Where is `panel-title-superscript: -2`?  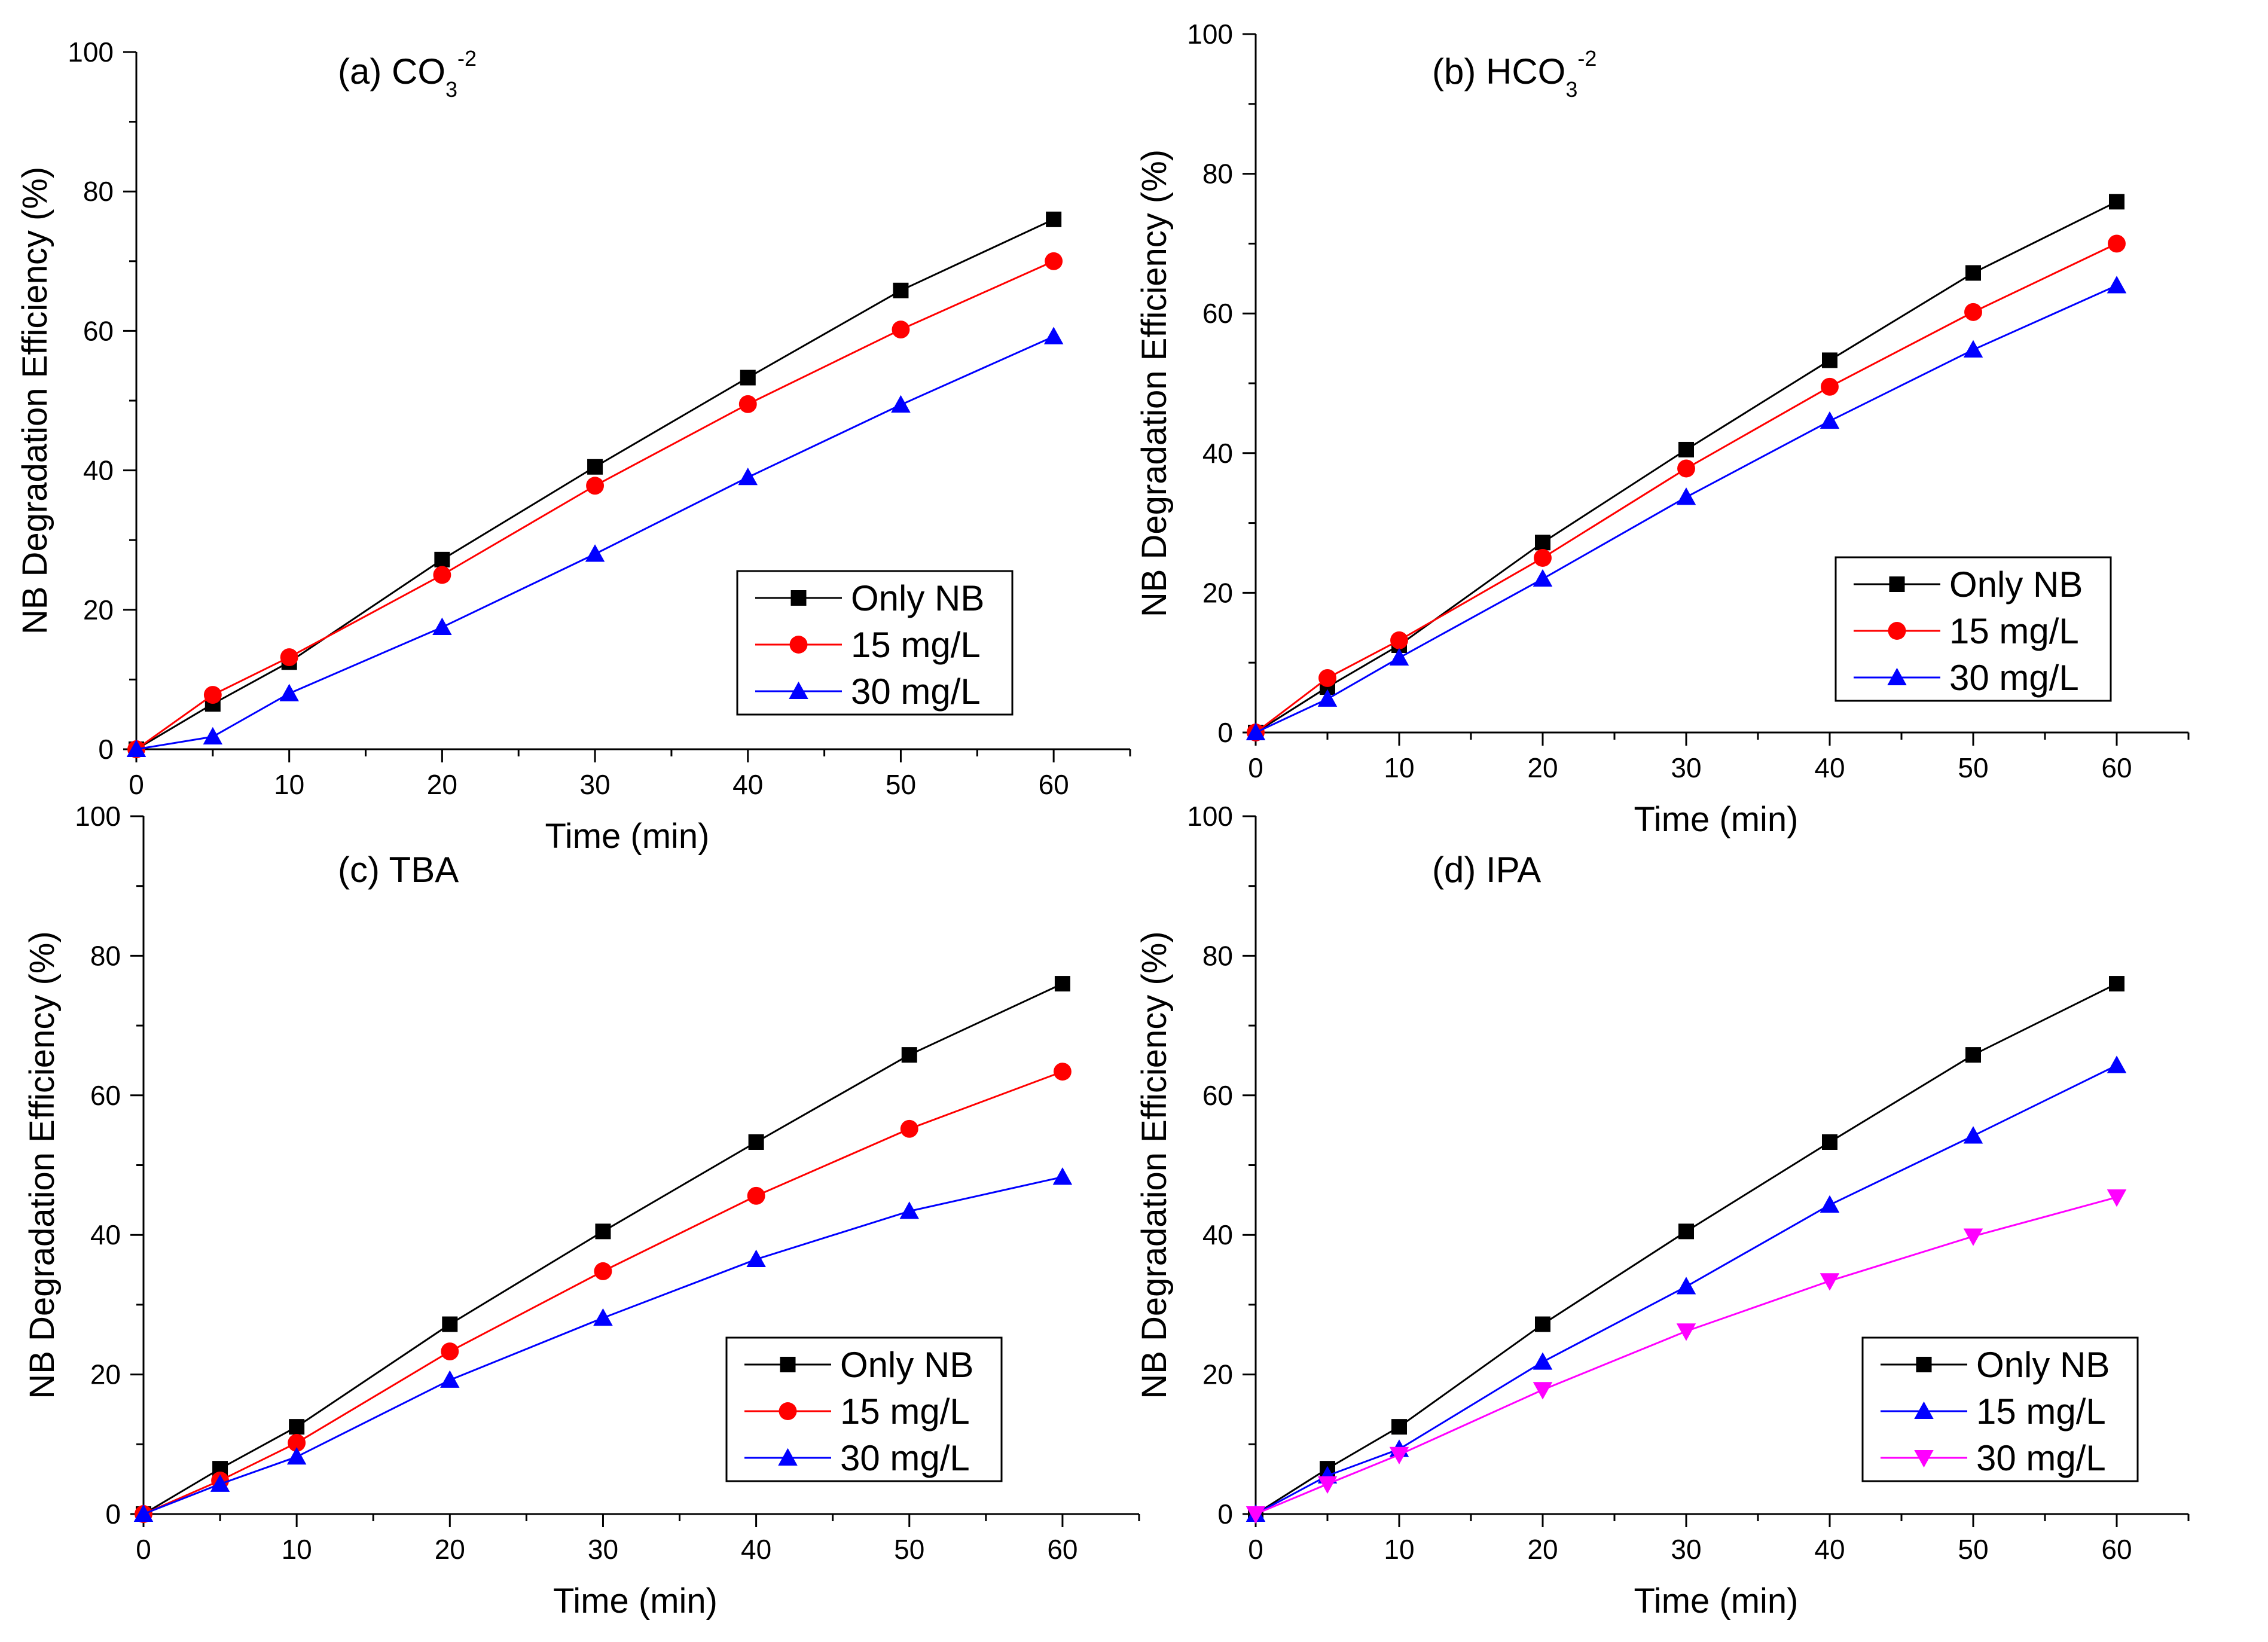 panel-title-superscript: -2 is located at coordinates (467, 58).